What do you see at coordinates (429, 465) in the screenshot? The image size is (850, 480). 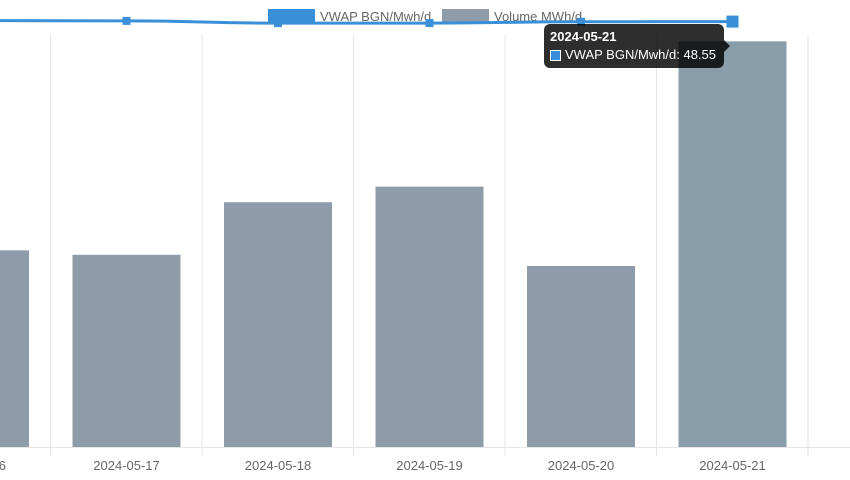 I see `x-tick-label: 2024-05-19` at bounding box center [429, 465].